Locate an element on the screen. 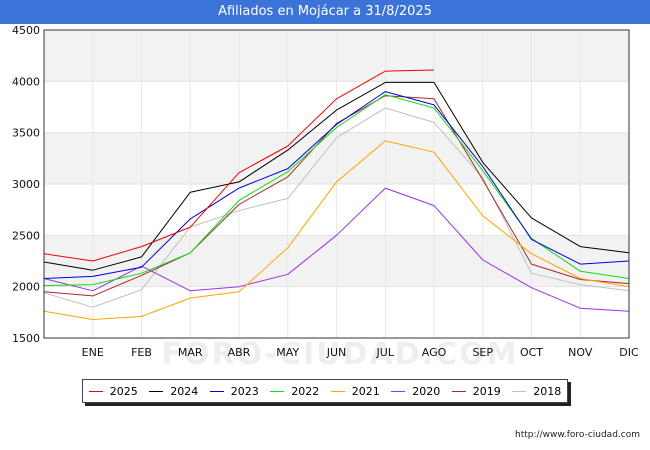 The image size is (650, 450). chart-title: Afiliados en Mojácar a 31/8/2025 is located at coordinates (325, 12).